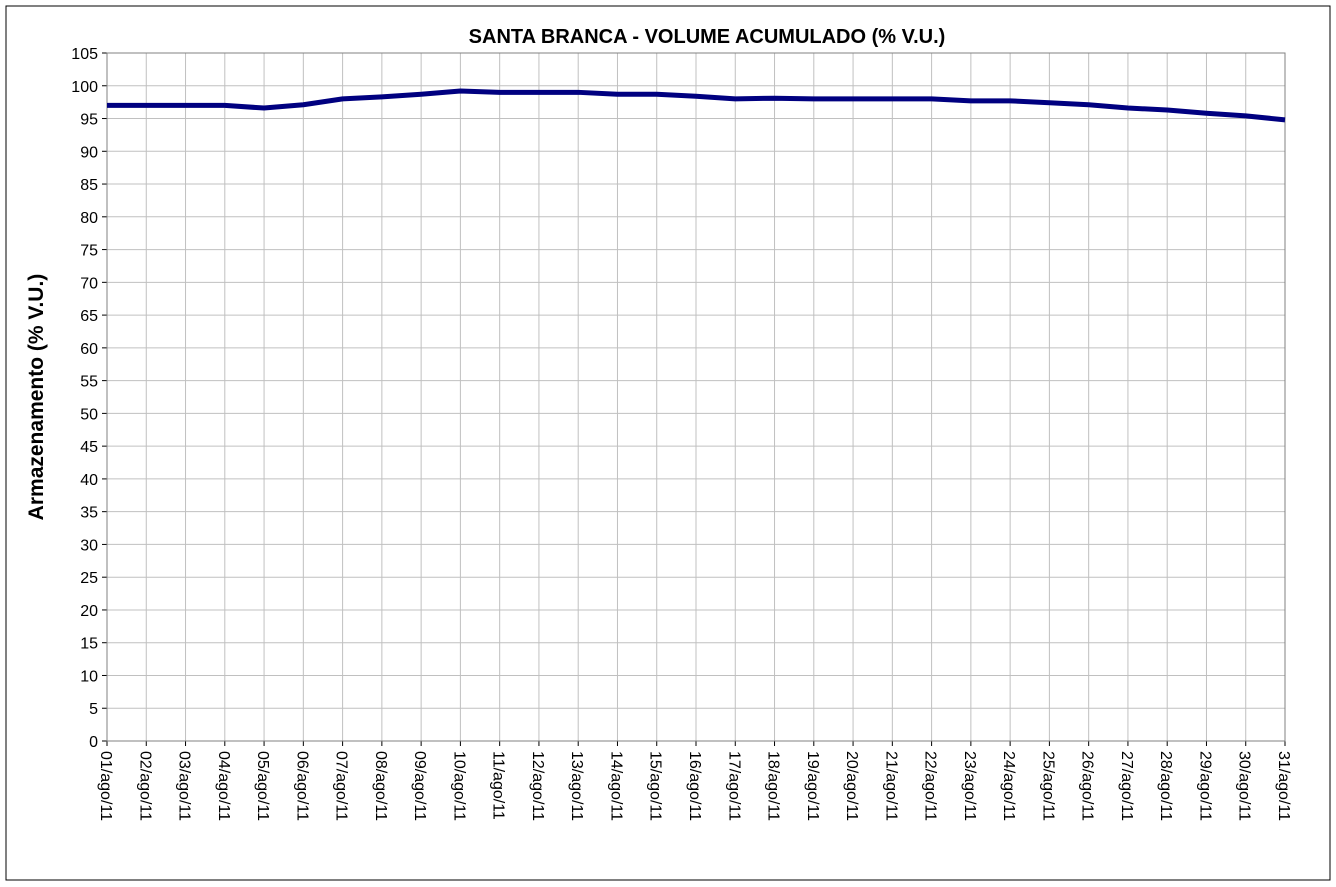 This screenshot has height=887, width=1336. What do you see at coordinates (89, 414) in the screenshot?
I see `y-tick-label: 50` at bounding box center [89, 414].